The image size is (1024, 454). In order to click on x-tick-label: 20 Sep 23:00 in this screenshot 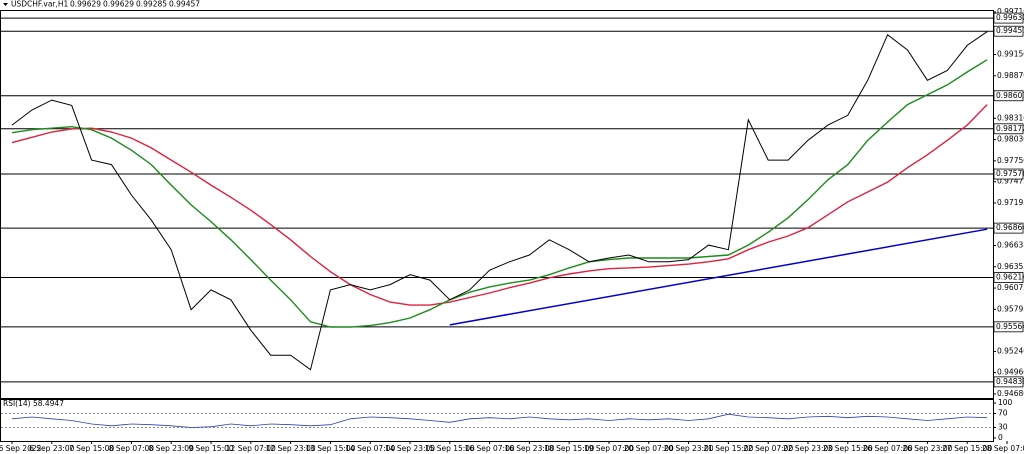, I will do `click(689, 448)`.